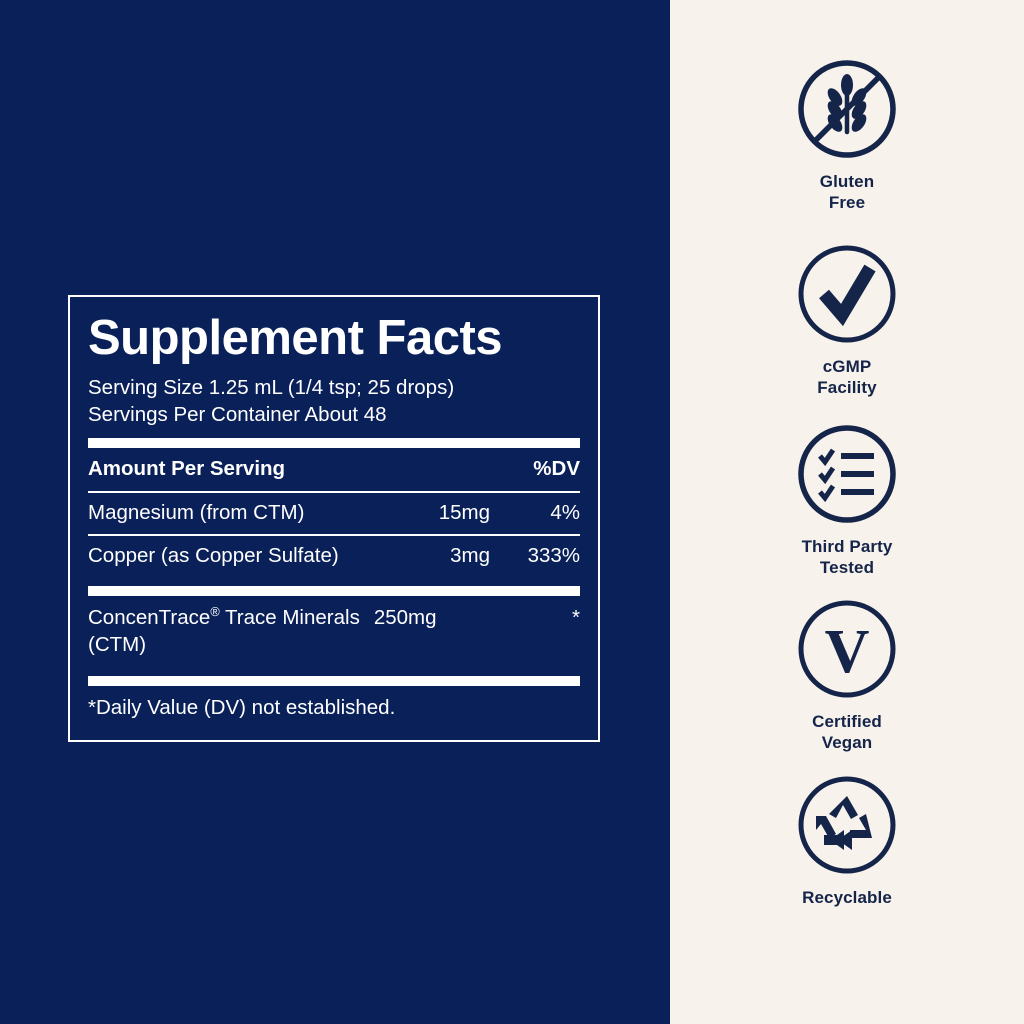 The width and height of the screenshot is (1024, 1024). I want to click on table-row: Magnesium (from CTM) 15mg 4%, so click(334, 513).